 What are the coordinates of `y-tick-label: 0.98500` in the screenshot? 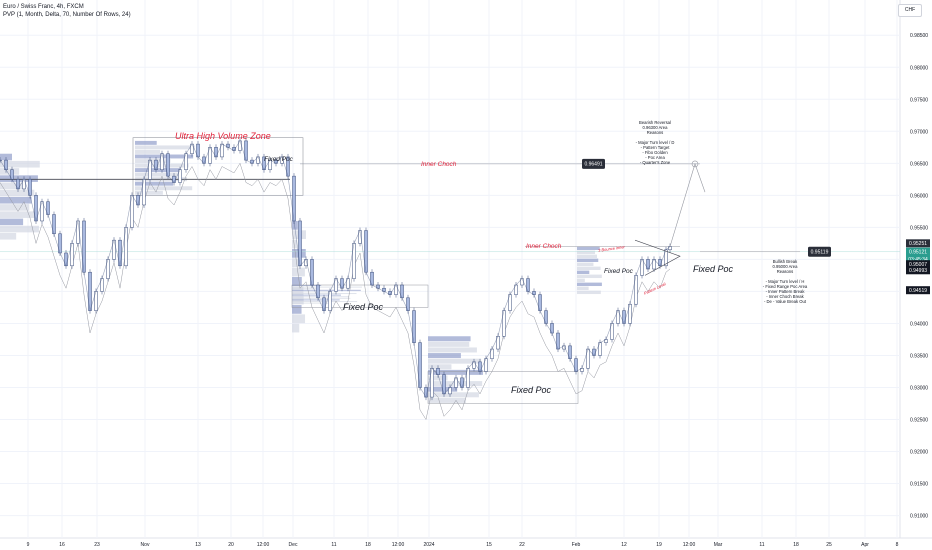 It's located at (919, 36).